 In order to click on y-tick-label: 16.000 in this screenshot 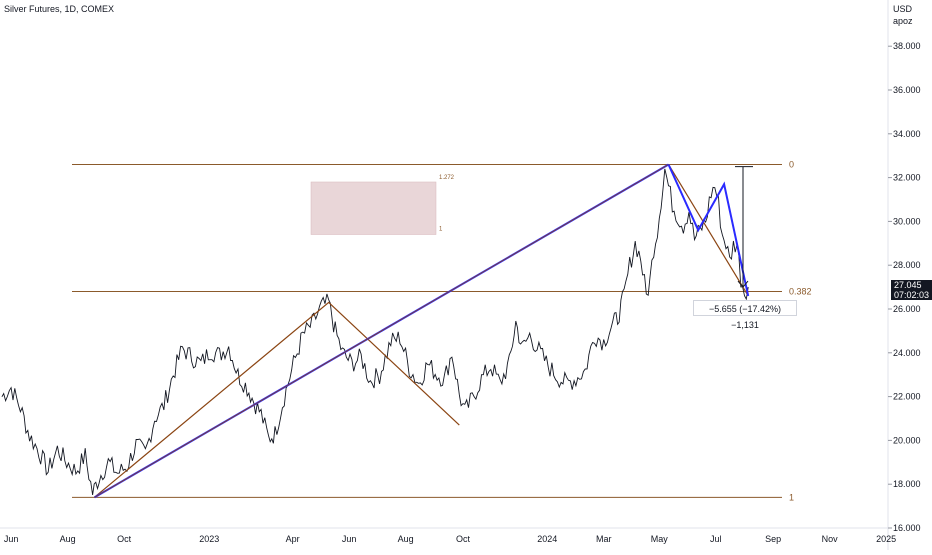, I will do `click(907, 528)`.